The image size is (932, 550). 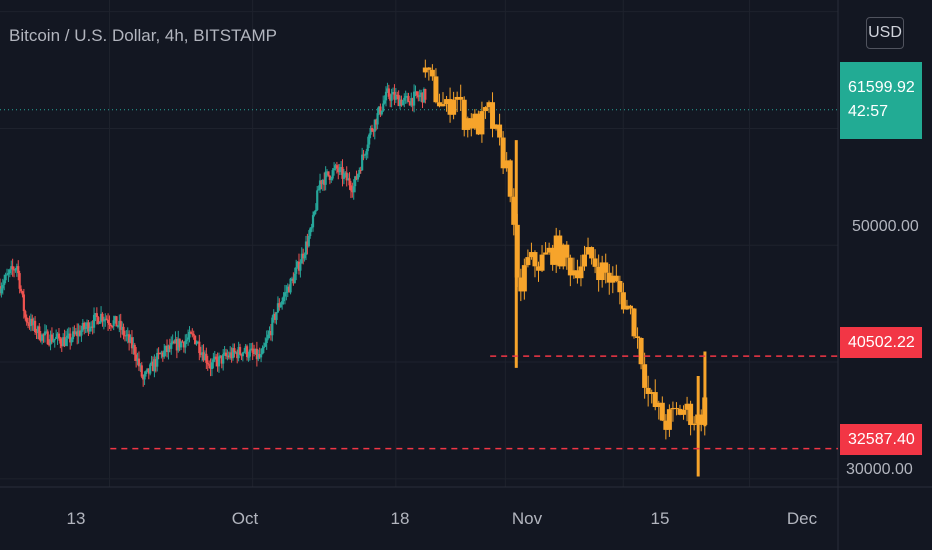 I want to click on x-tick-label: 15, so click(x=660, y=518).